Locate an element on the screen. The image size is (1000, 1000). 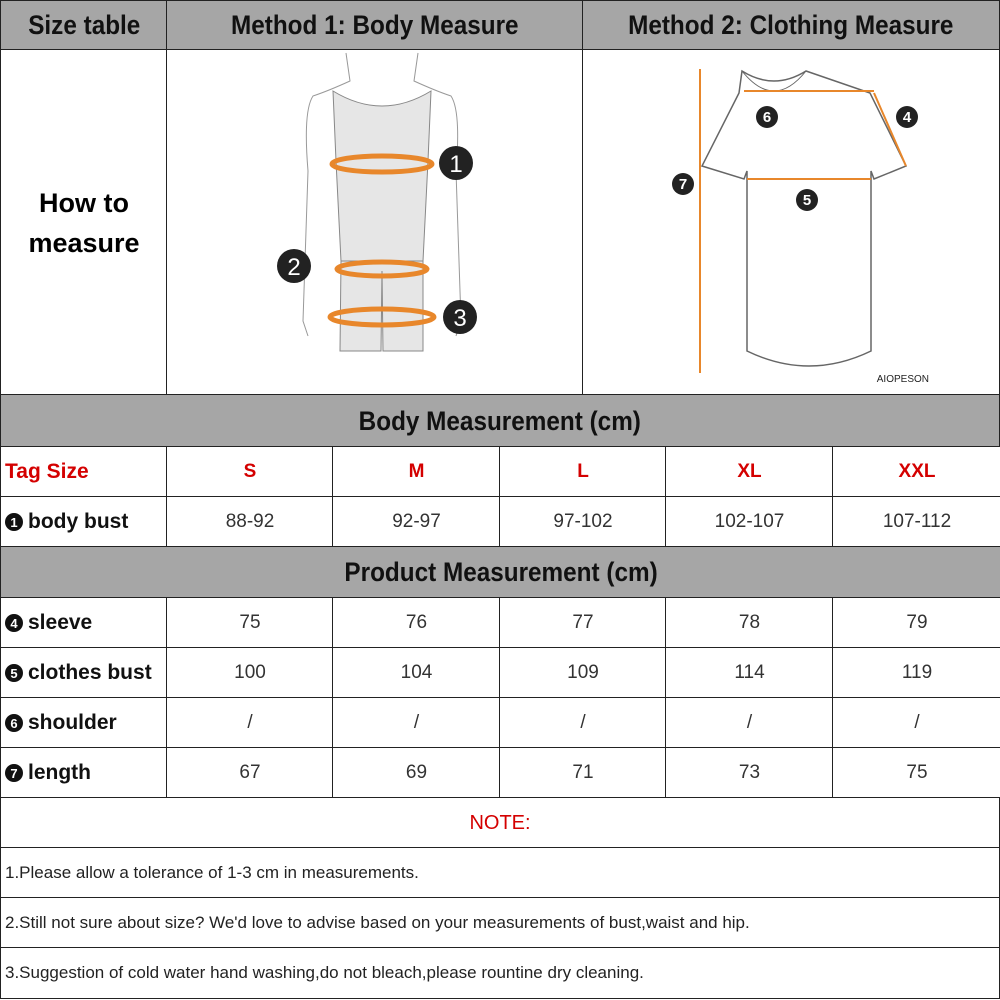
svg-text: 1 is located at coordinates (455, 164).